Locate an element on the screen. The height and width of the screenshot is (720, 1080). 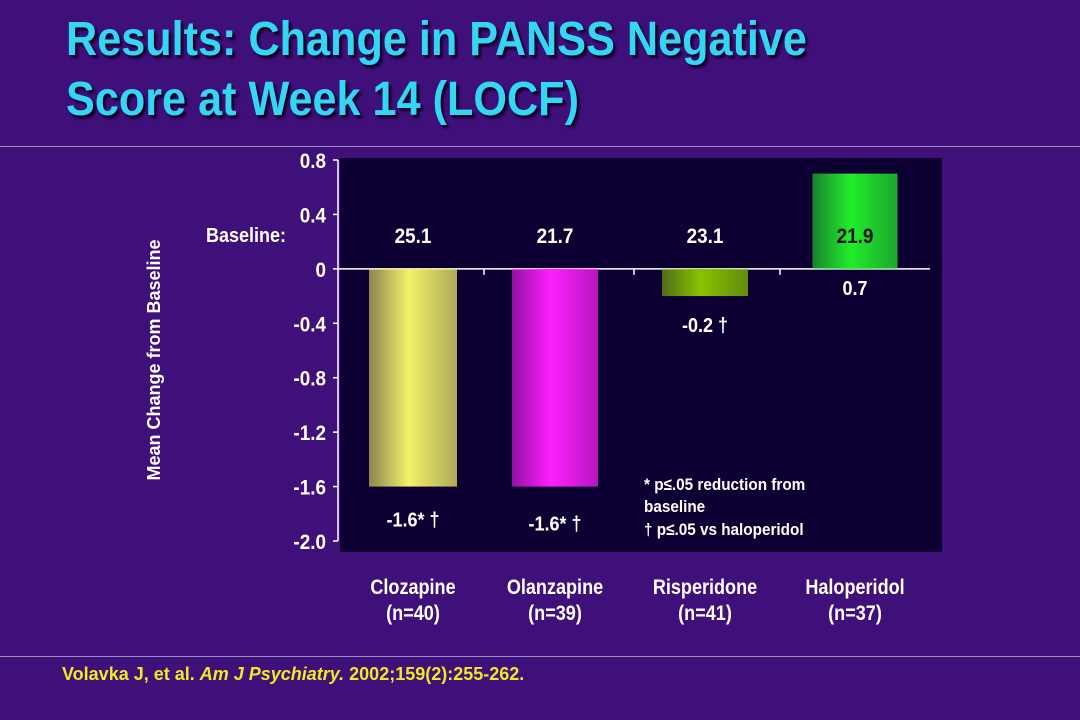
footnote-significance: * p≤.05 reduction from is located at coordinates (724, 484).